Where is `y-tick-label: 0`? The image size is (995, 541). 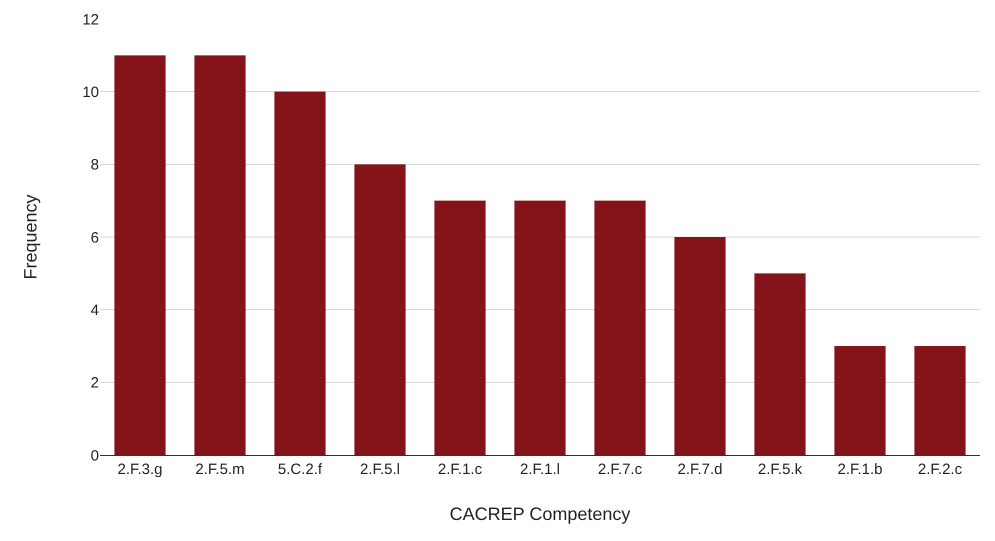
y-tick-label: 0 is located at coordinates (94, 455).